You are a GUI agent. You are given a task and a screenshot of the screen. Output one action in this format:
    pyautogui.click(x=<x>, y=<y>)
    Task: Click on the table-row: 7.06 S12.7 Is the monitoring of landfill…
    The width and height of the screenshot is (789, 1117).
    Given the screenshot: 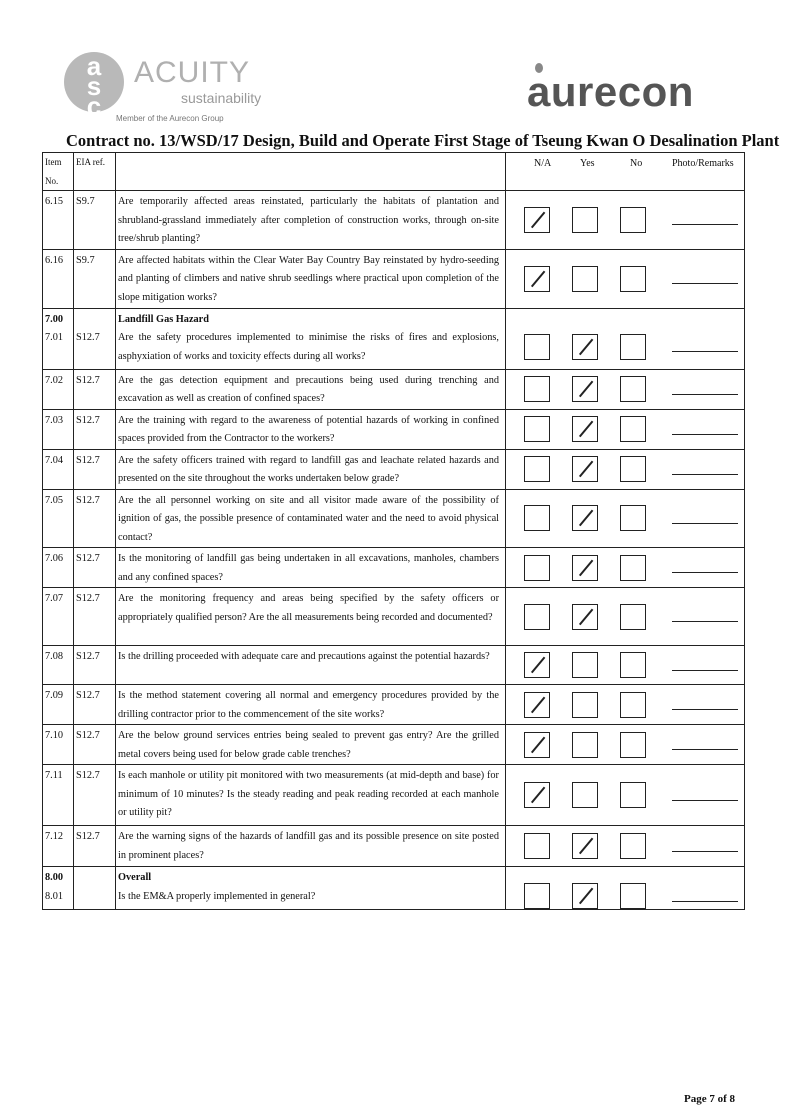 What is the action you would take?
    pyautogui.click(x=393, y=567)
    